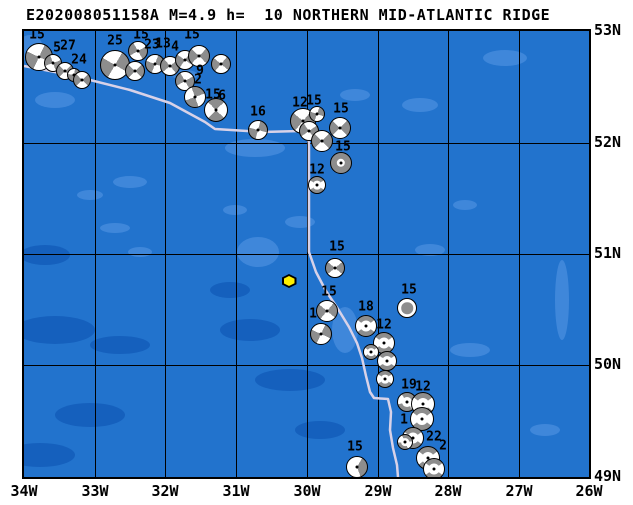  Describe the element at coordinates (79, 60) in the screenshot. I see `depth-label: 24` at that location.